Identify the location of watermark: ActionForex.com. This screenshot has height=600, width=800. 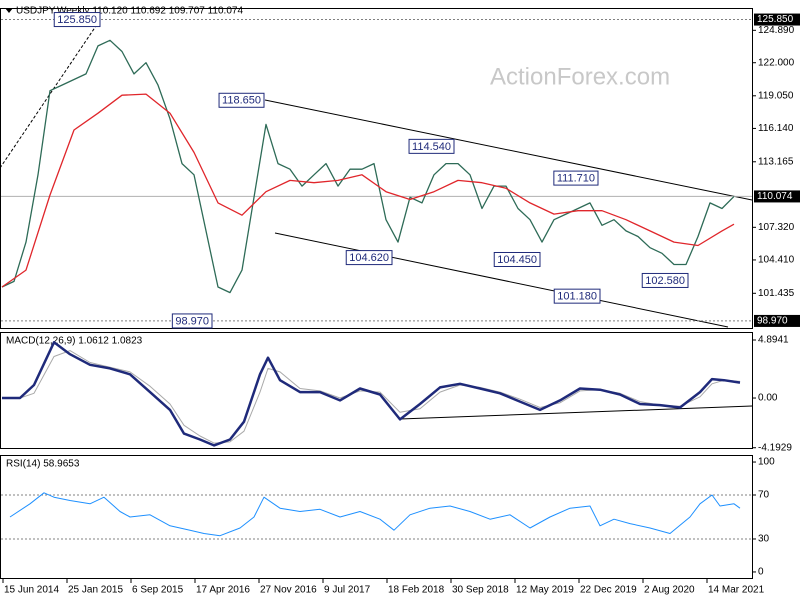
(580, 76).